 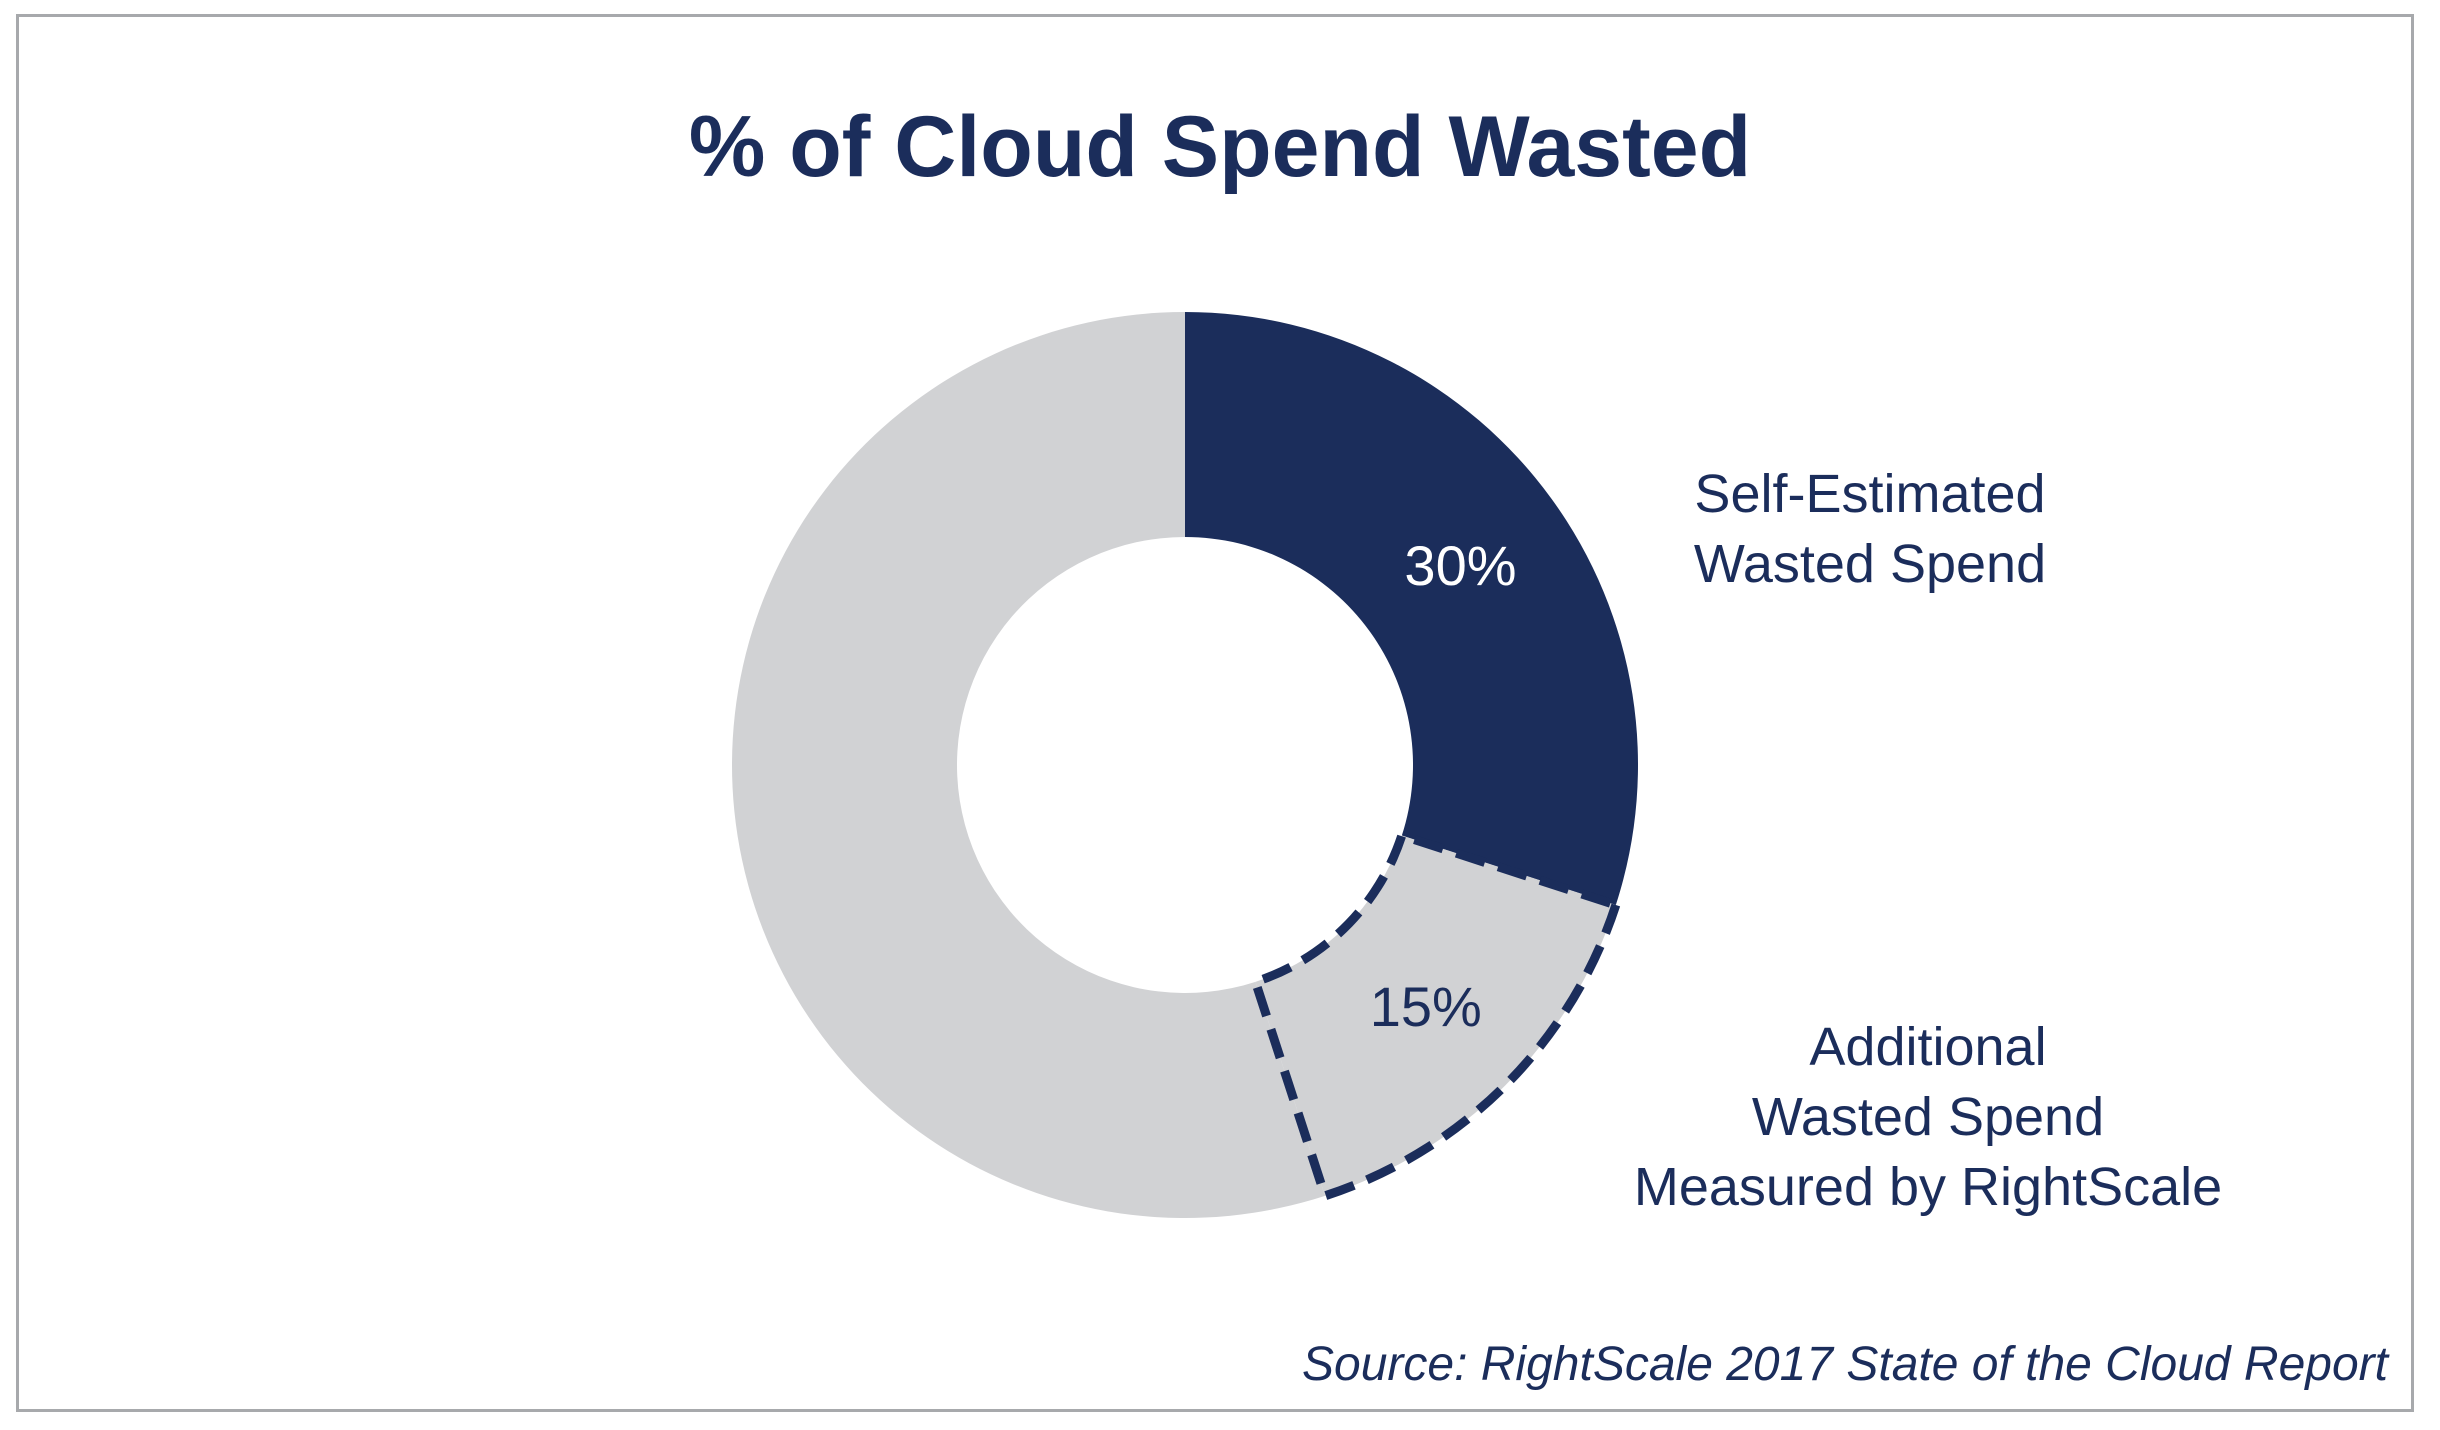 I want to click on chart-title: % of Cloud Spend Wasted, so click(x=1220, y=147).